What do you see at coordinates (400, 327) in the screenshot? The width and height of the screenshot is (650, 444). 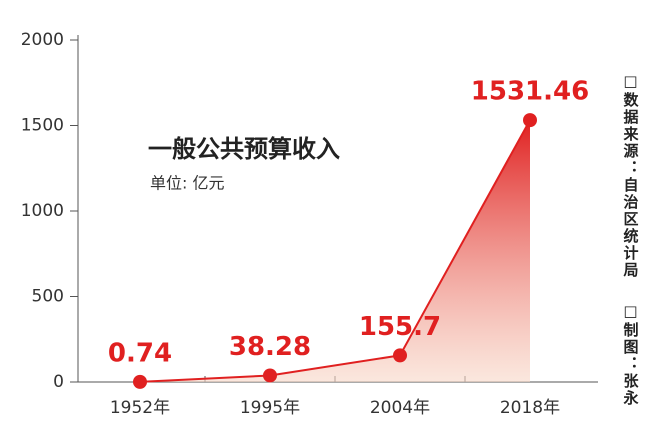 I see `data-label: 155.7` at bounding box center [400, 327].